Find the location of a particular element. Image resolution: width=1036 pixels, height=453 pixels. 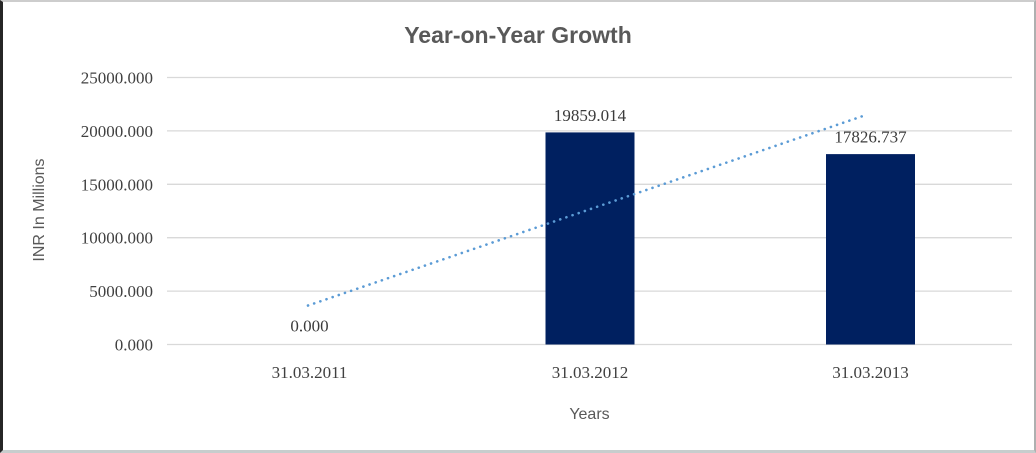

y-axis-tick-label: 25000.000 is located at coordinates (117, 78).